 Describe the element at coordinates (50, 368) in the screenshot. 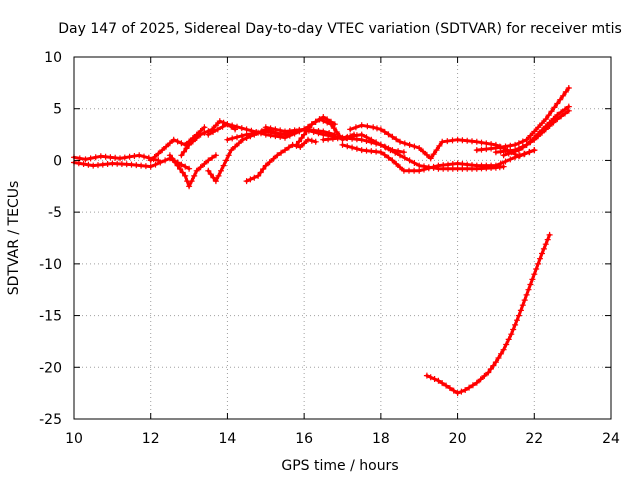

I see `y-tick-label: -20` at that location.